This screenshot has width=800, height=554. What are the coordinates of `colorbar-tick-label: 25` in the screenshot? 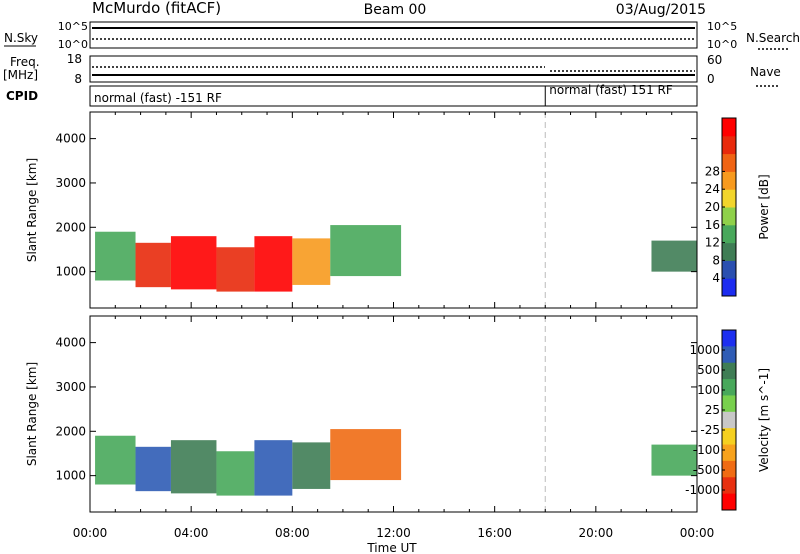 It's located at (712, 410).